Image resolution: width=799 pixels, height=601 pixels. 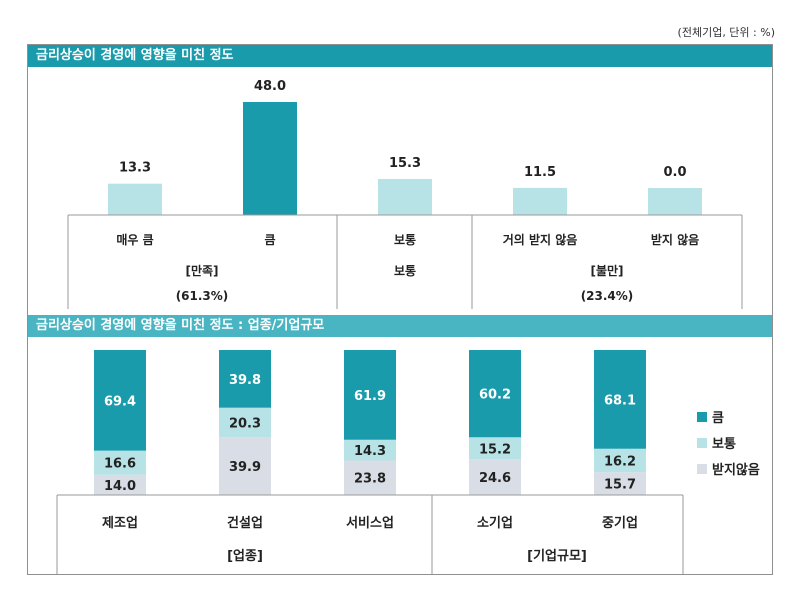 I want to click on segment-value-label: 69.4, so click(x=120, y=401).